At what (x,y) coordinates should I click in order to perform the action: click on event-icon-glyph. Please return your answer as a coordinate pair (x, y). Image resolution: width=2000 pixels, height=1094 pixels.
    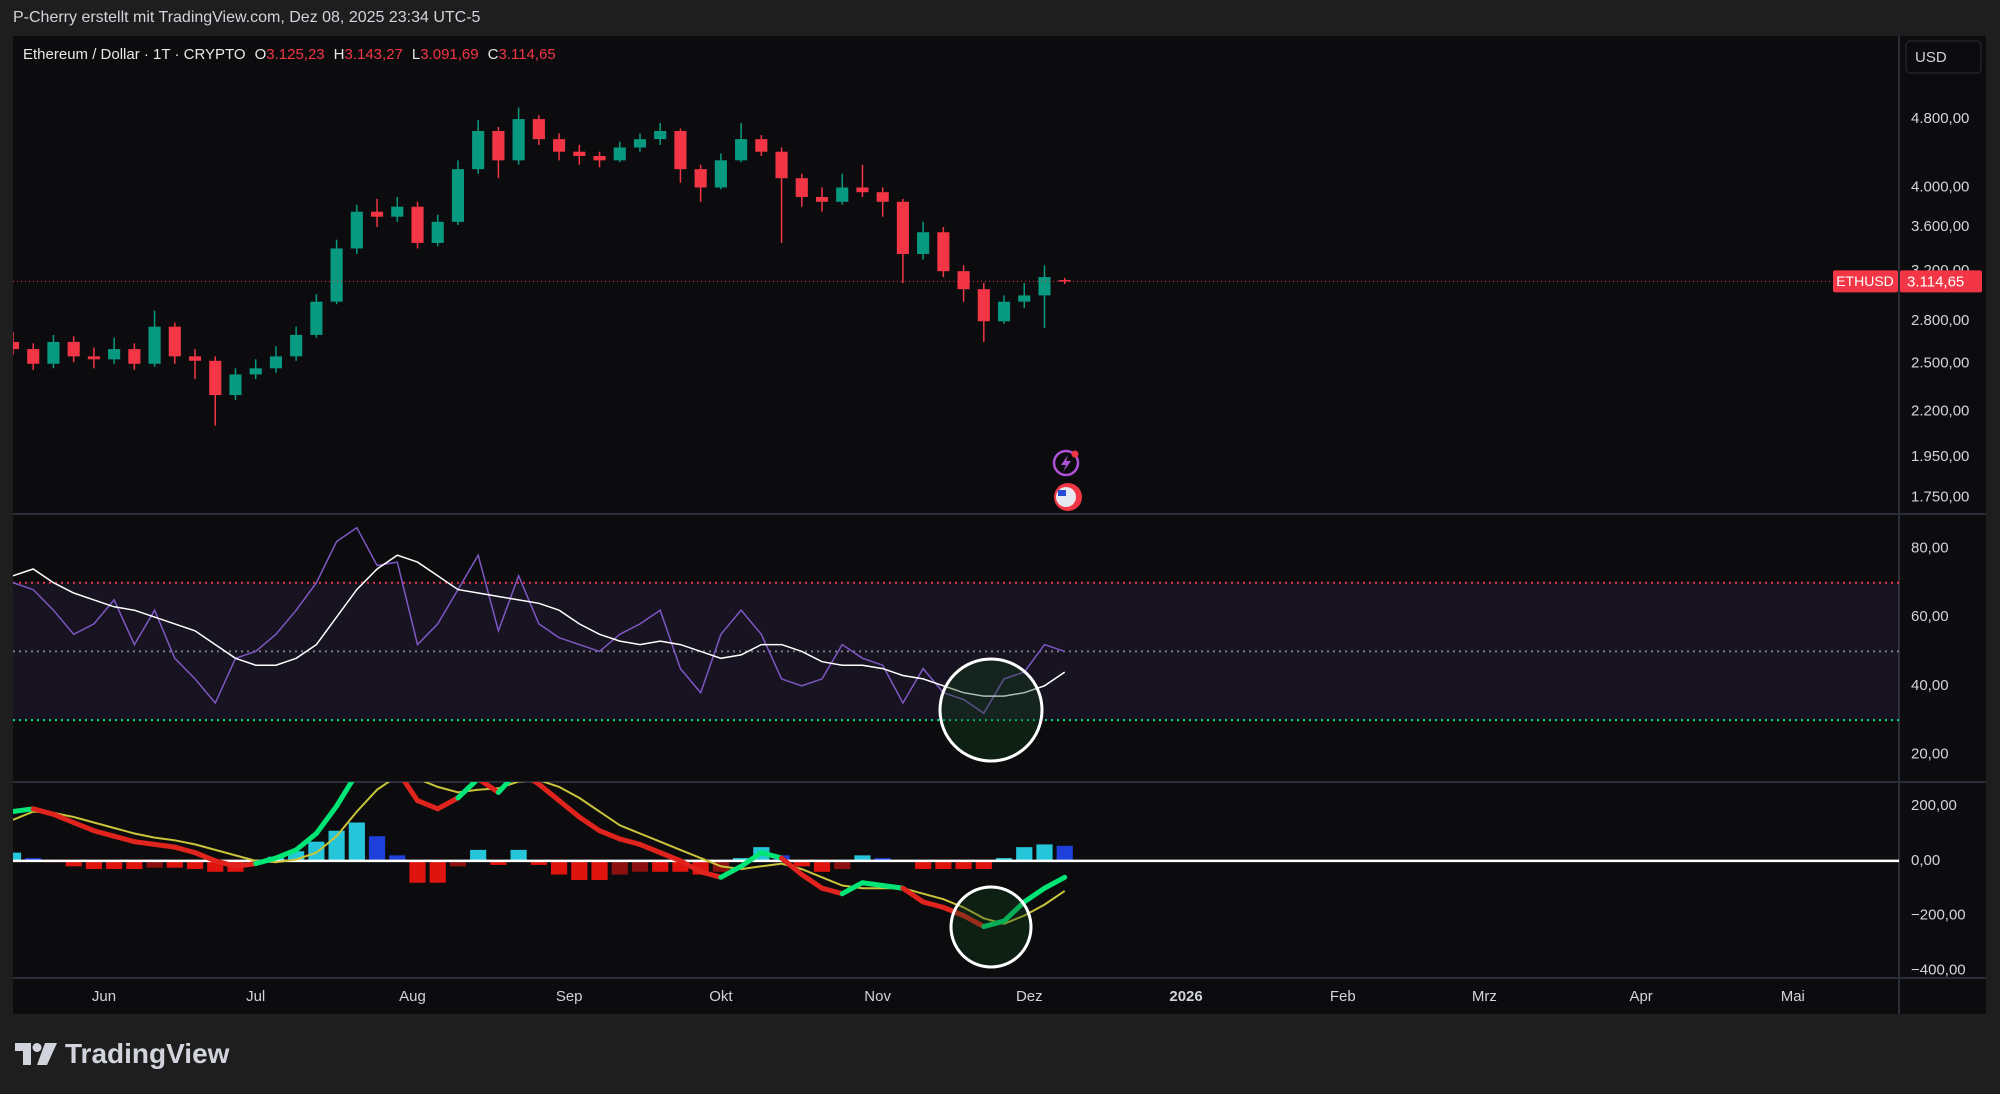
    Looking at the image, I should click on (1066, 463).